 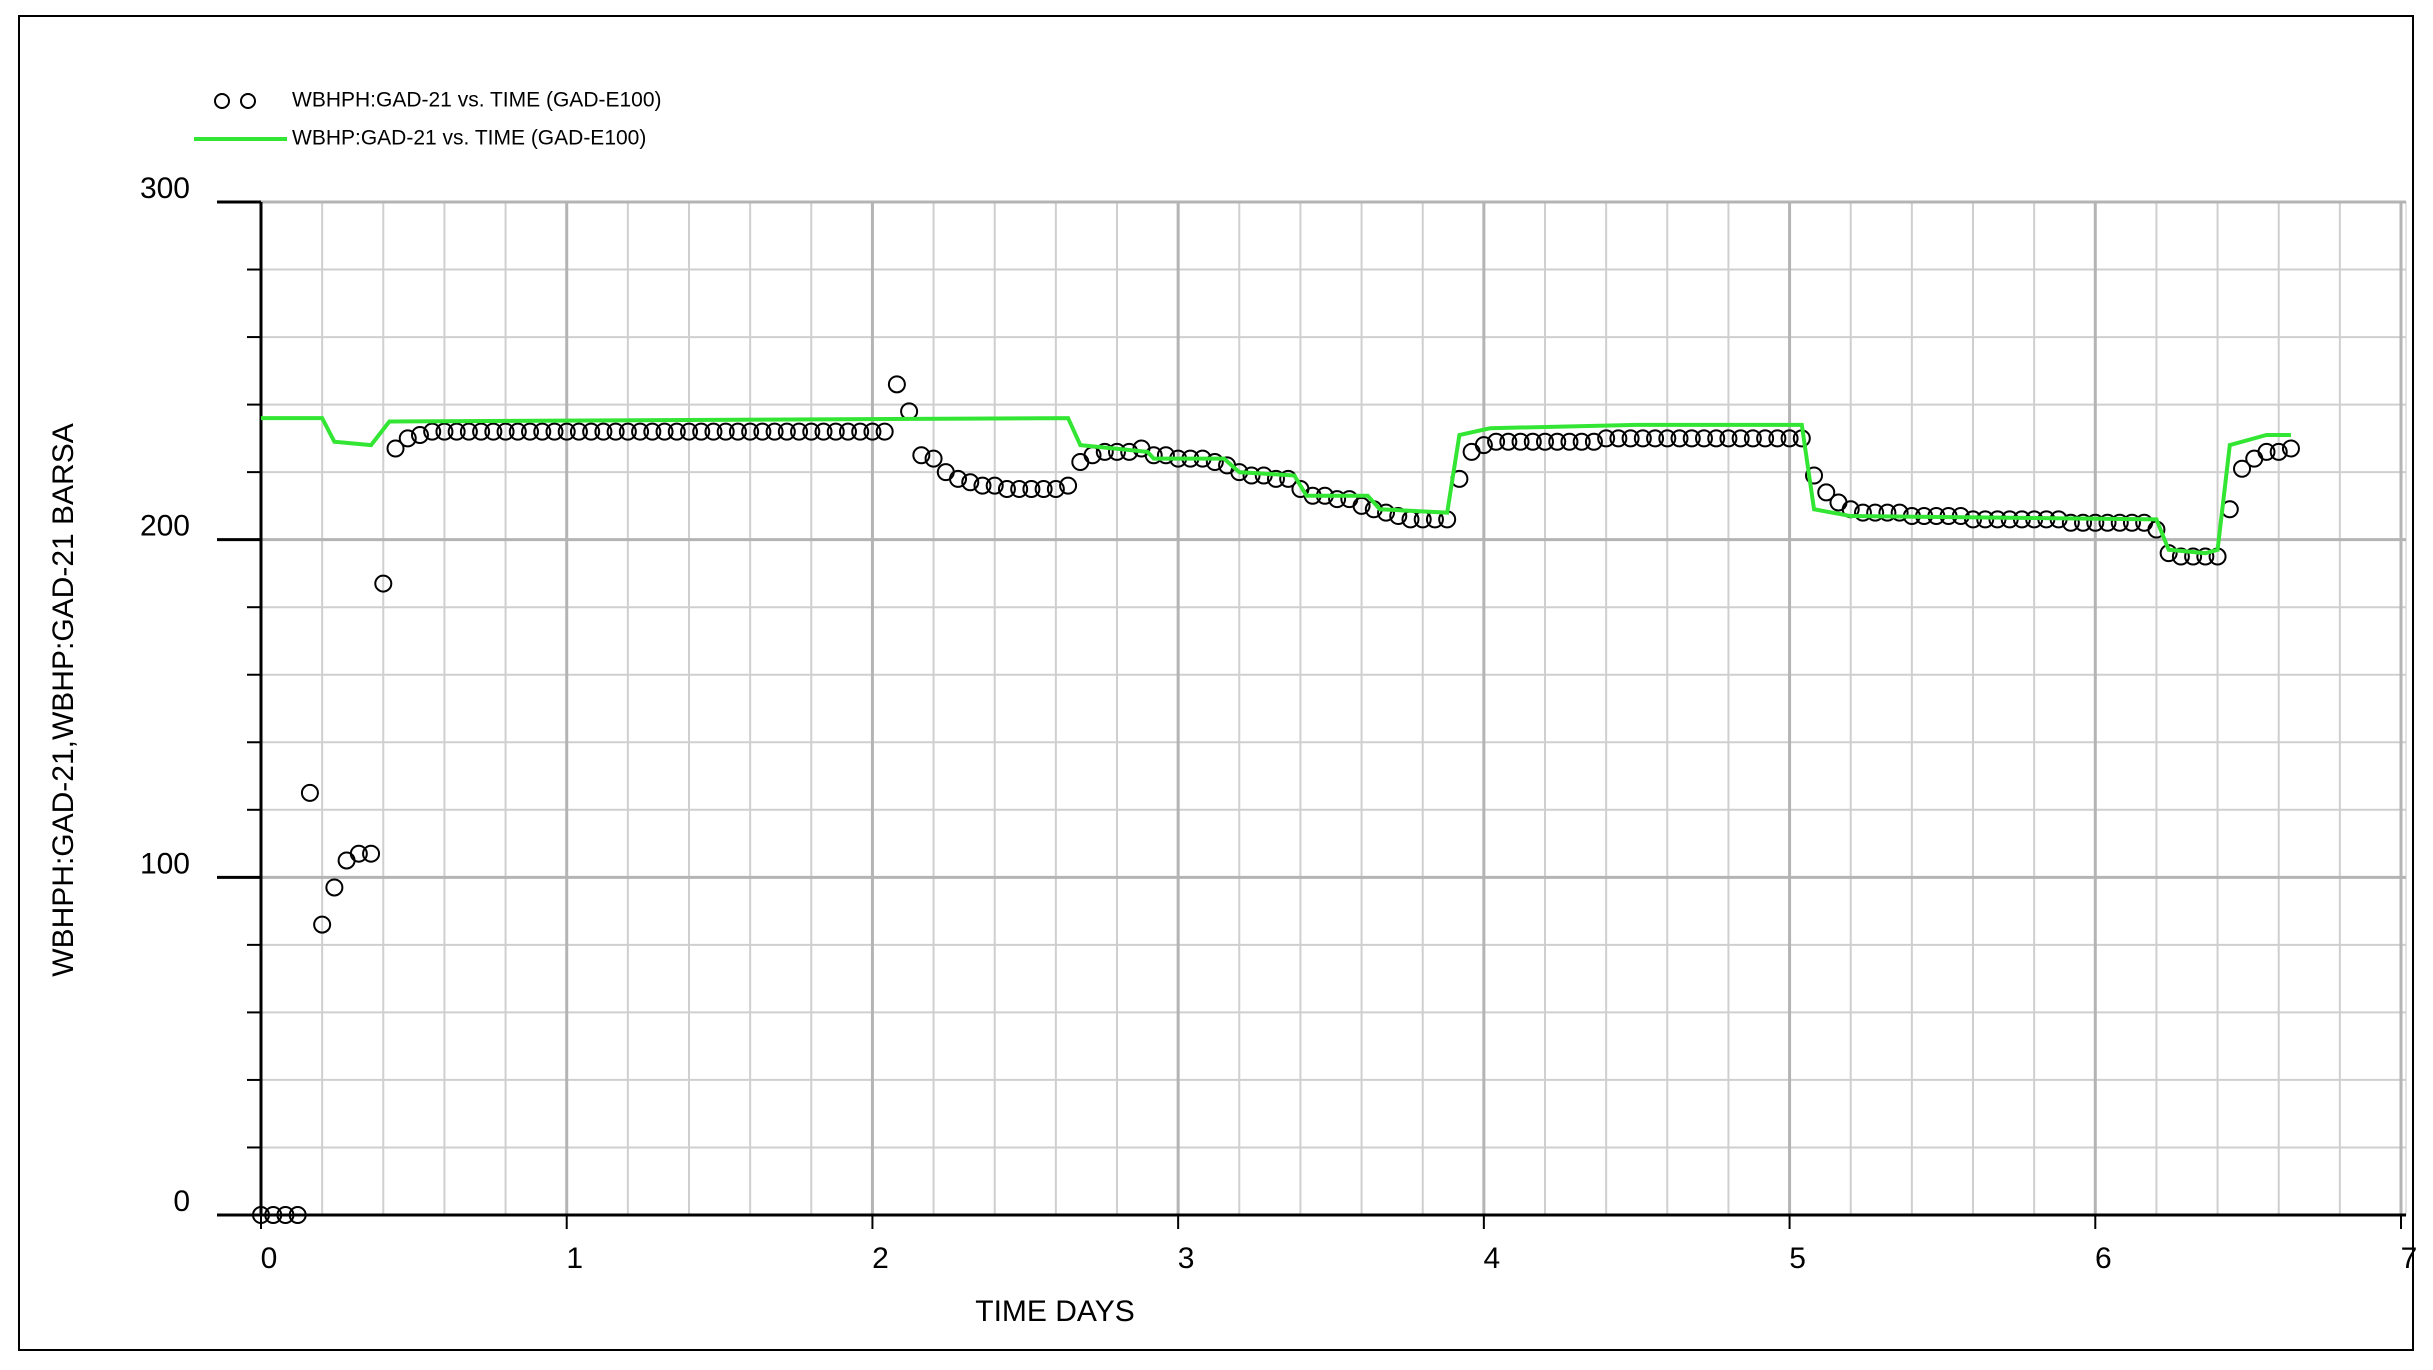 I want to click on data-line, so click(x=1276, y=486).